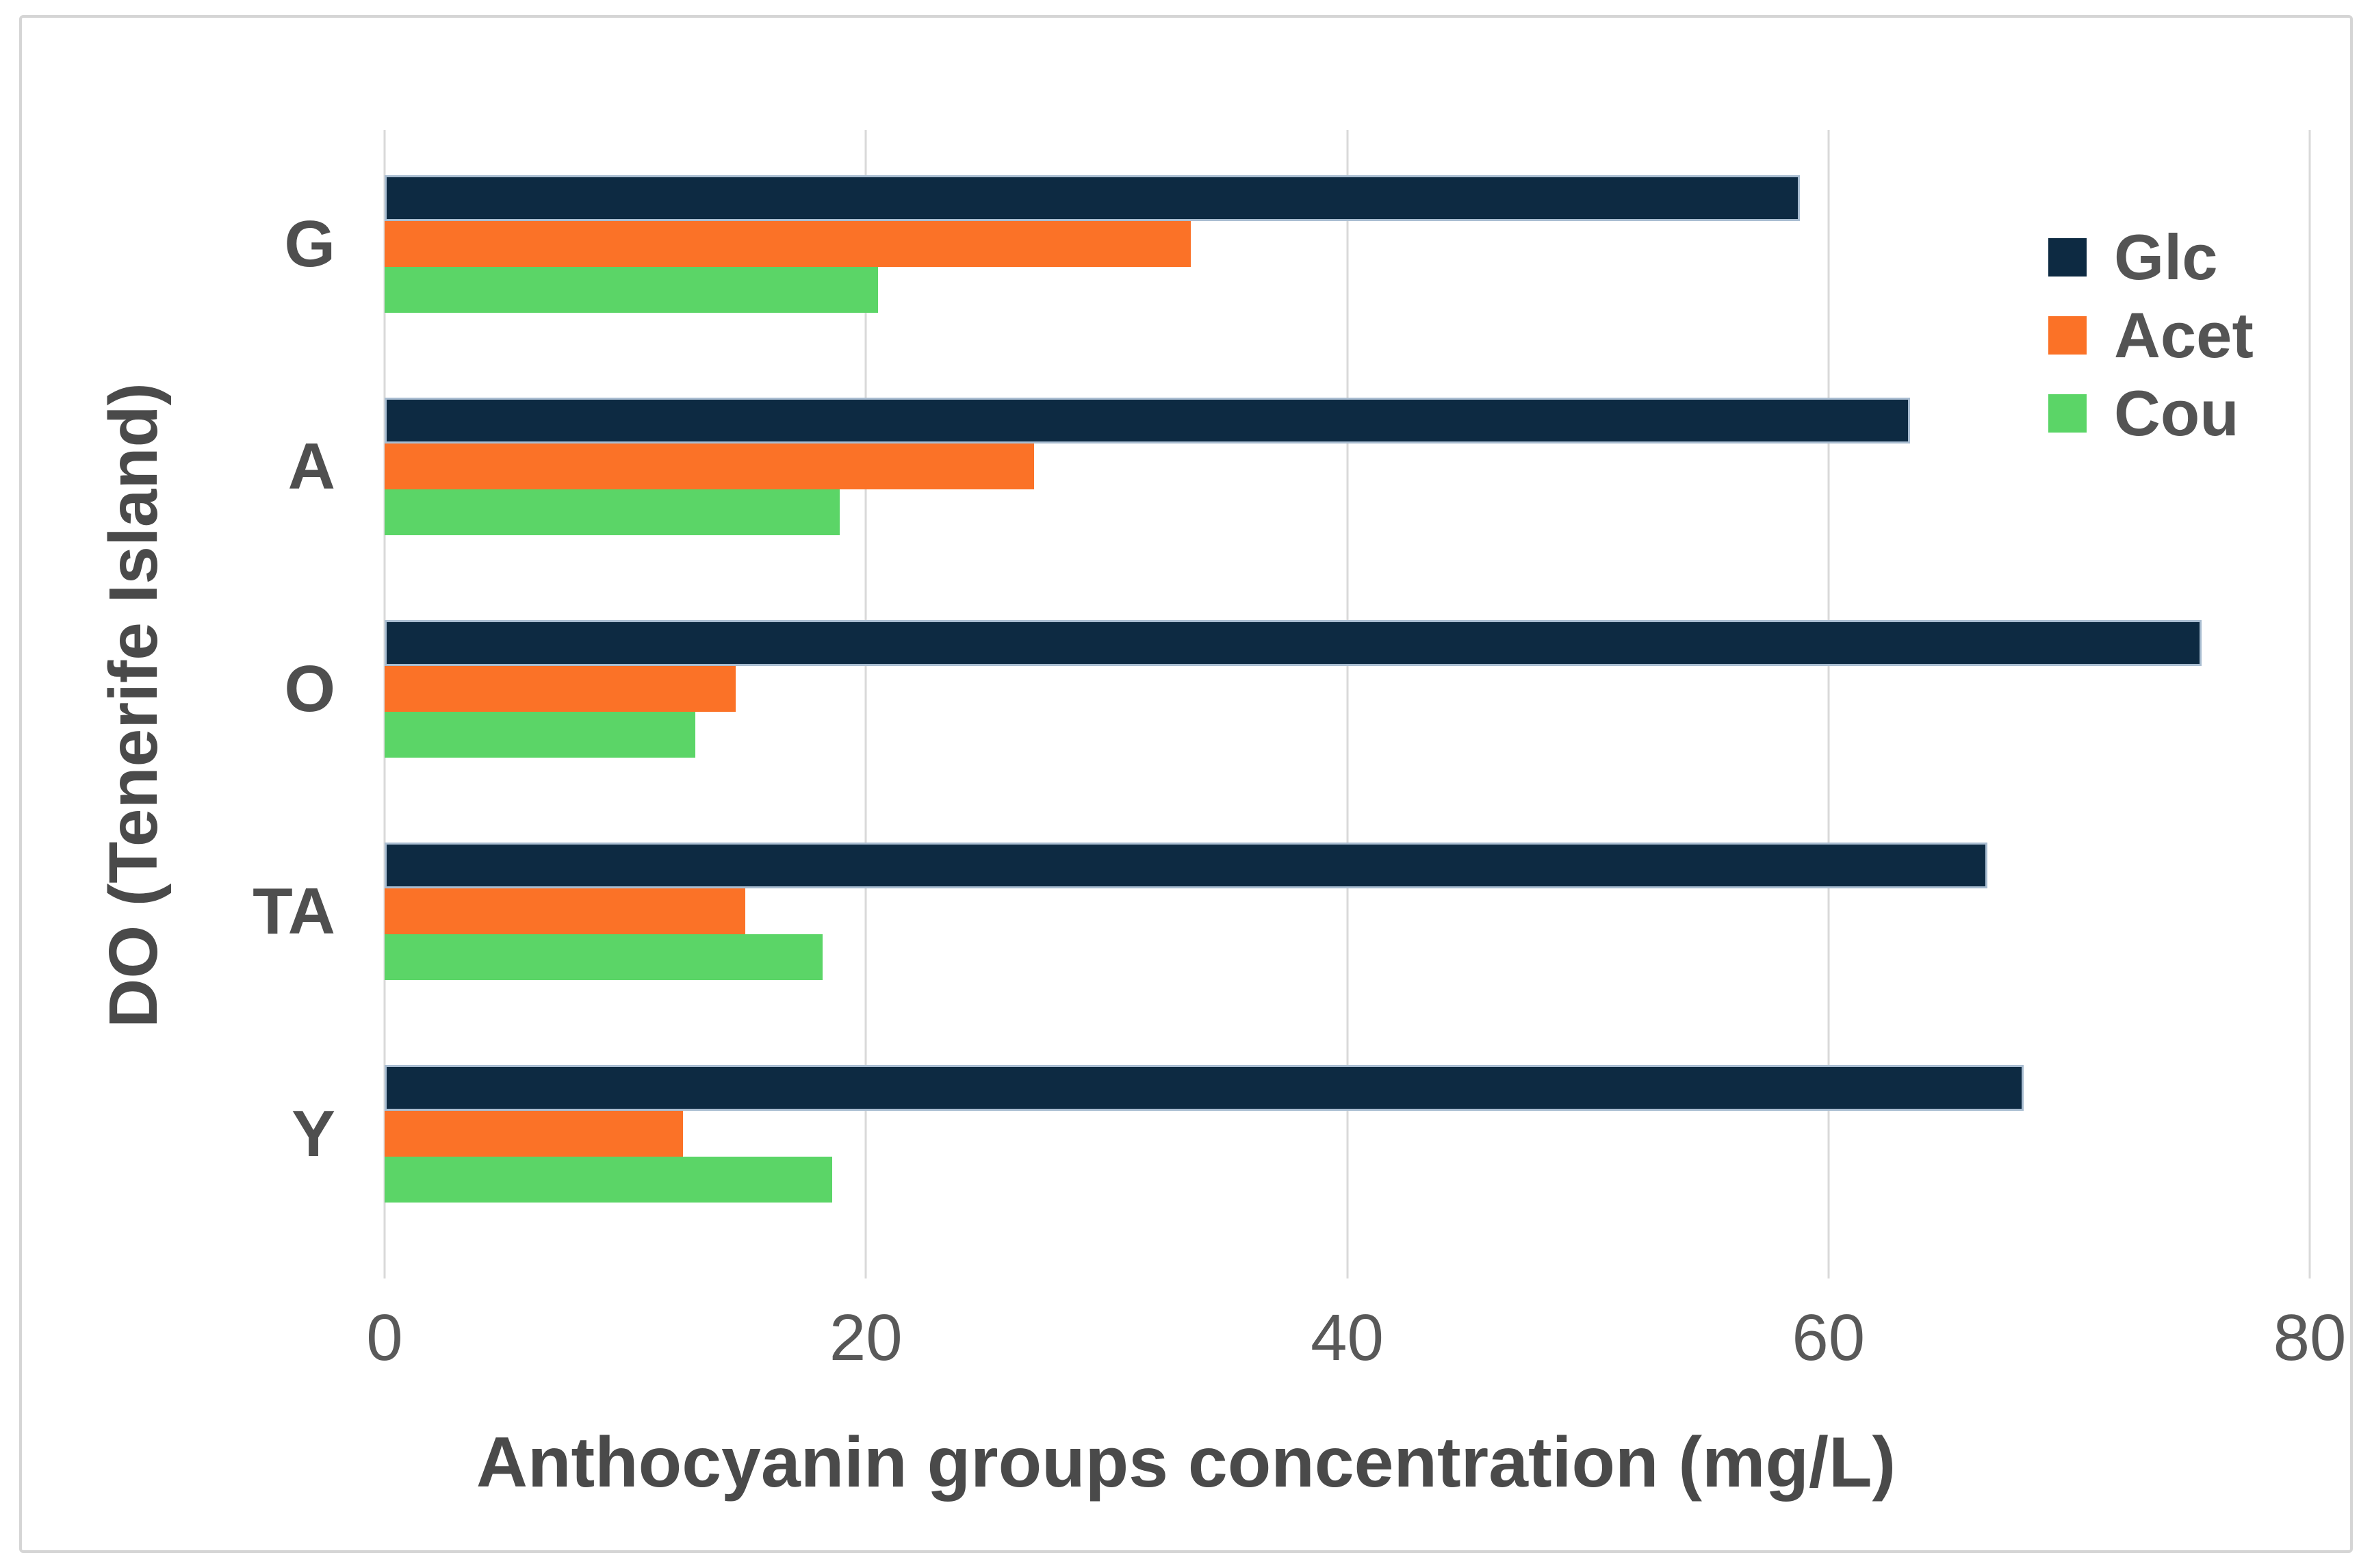 The width and height of the screenshot is (2372, 1568). I want to click on bar-glc-O, so click(1293, 643).